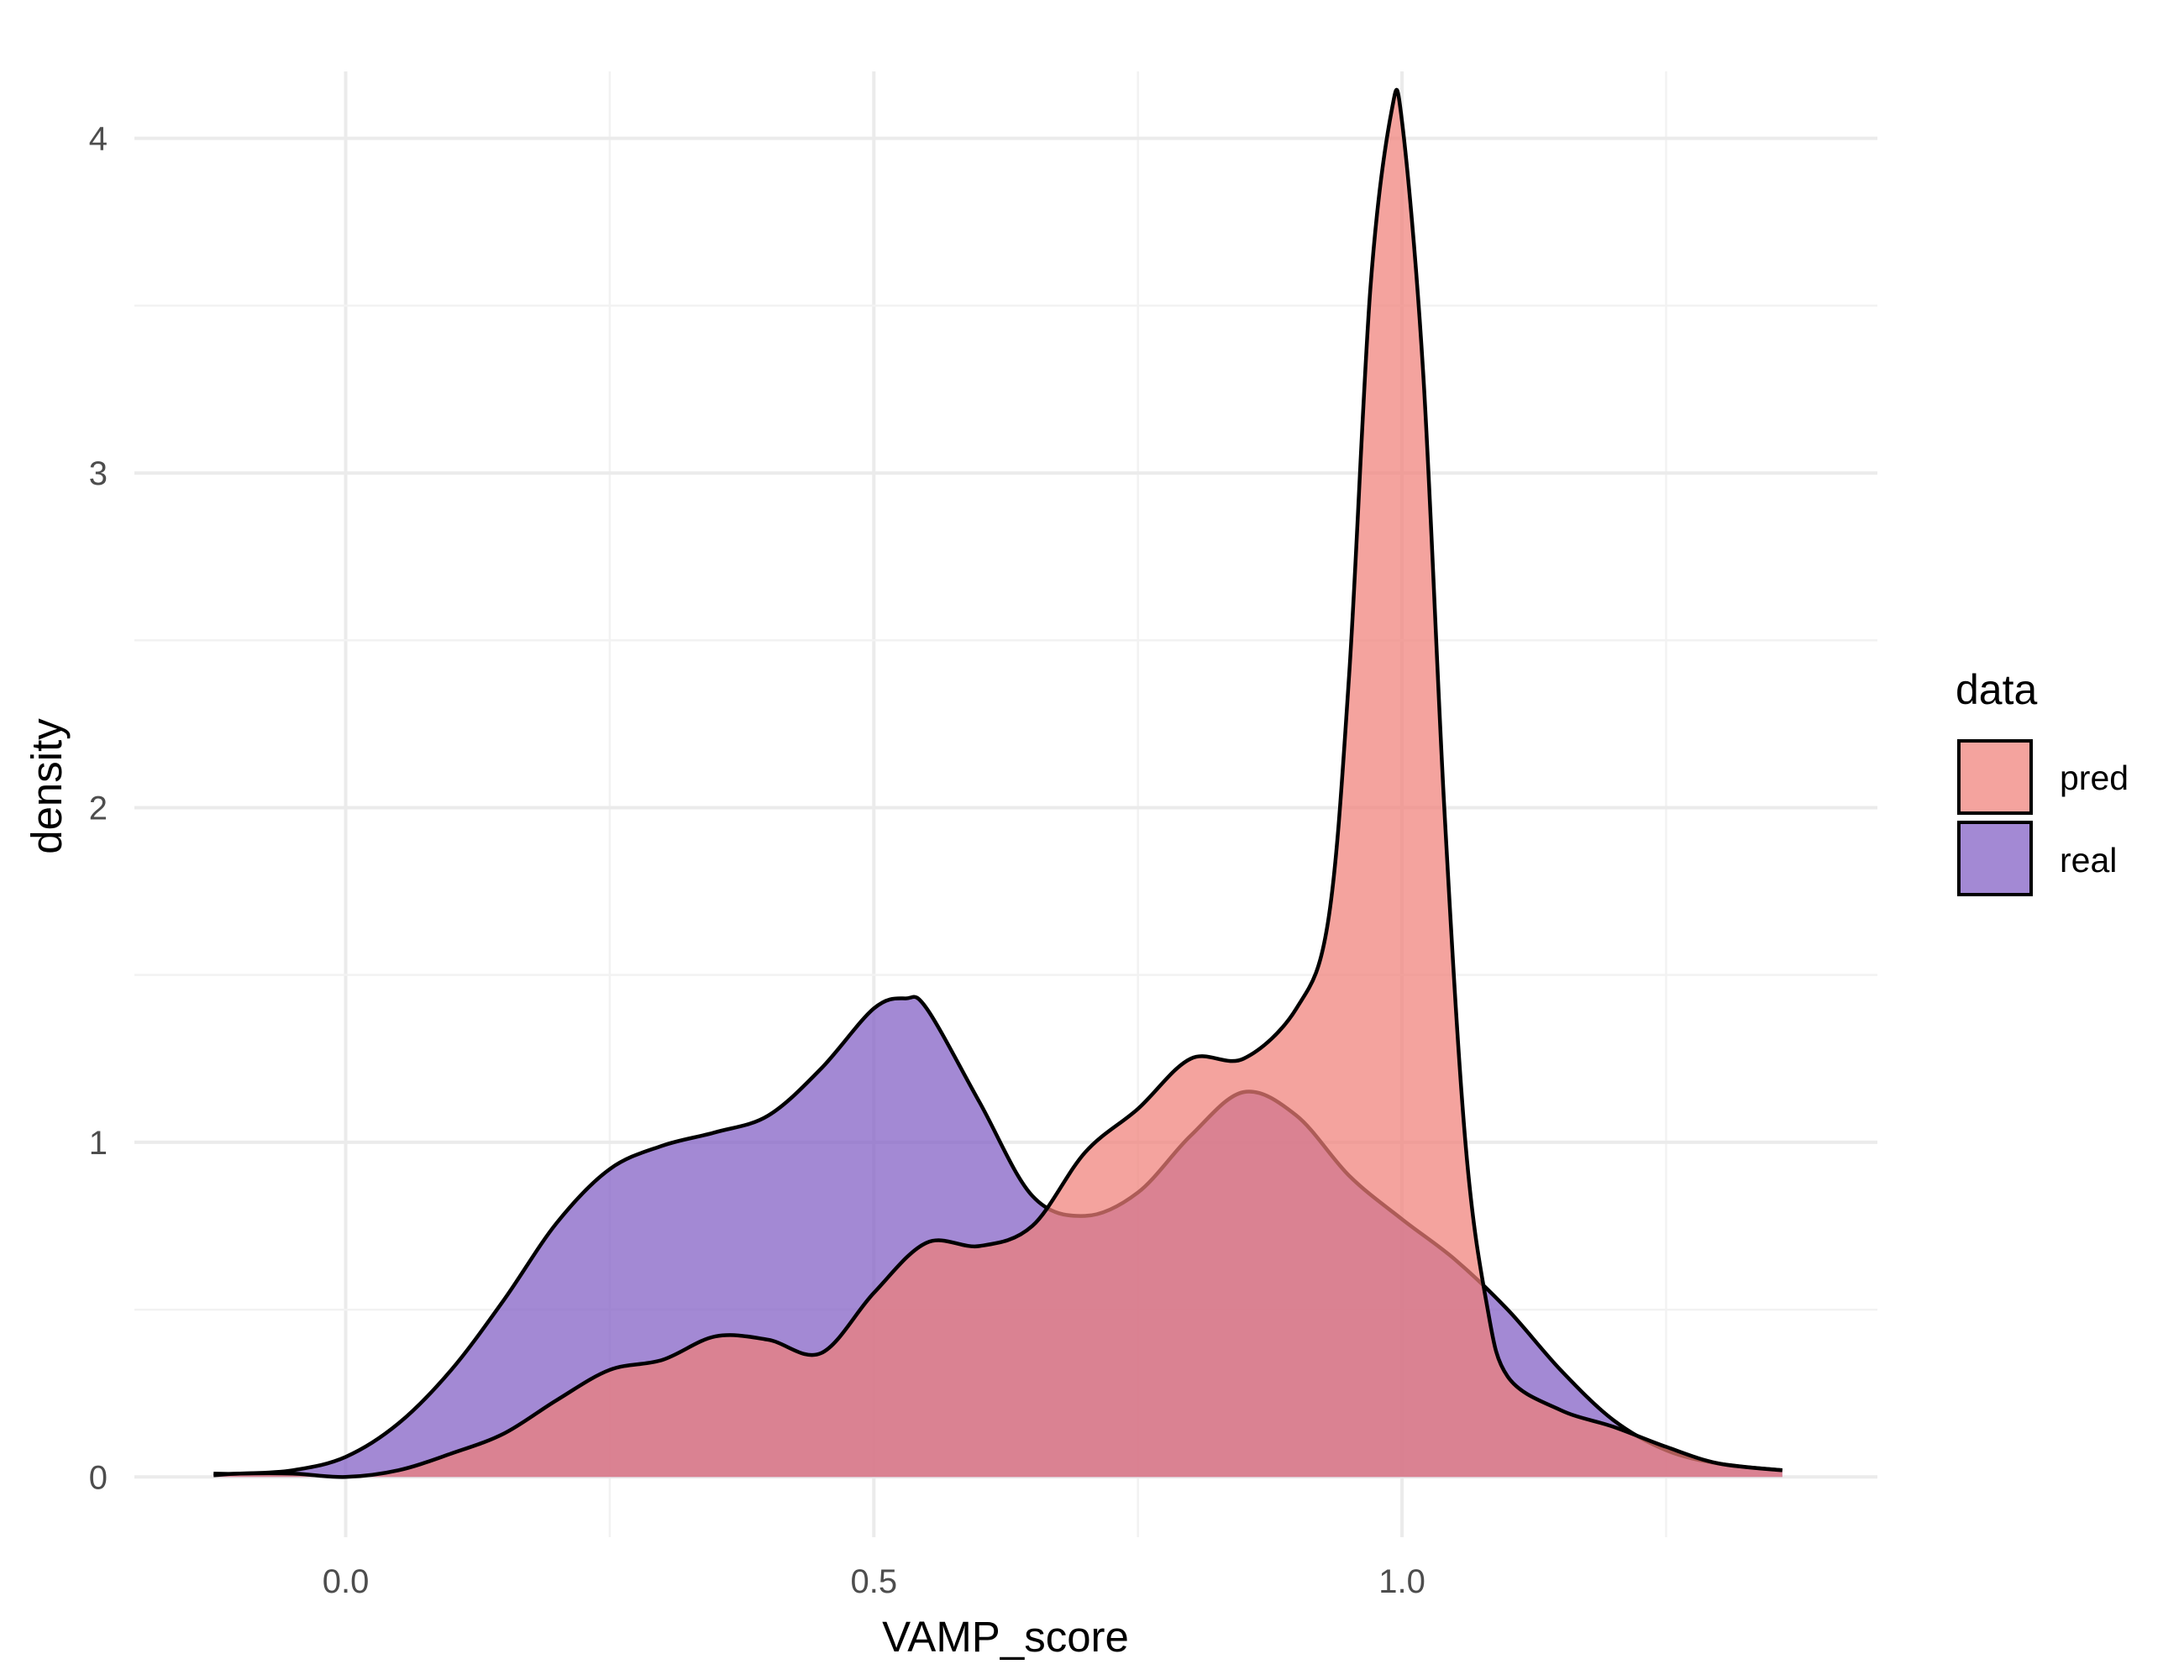 Image resolution: width=2184 pixels, height=1680 pixels. I want to click on y-tick-label: 3, so click(98, 473).